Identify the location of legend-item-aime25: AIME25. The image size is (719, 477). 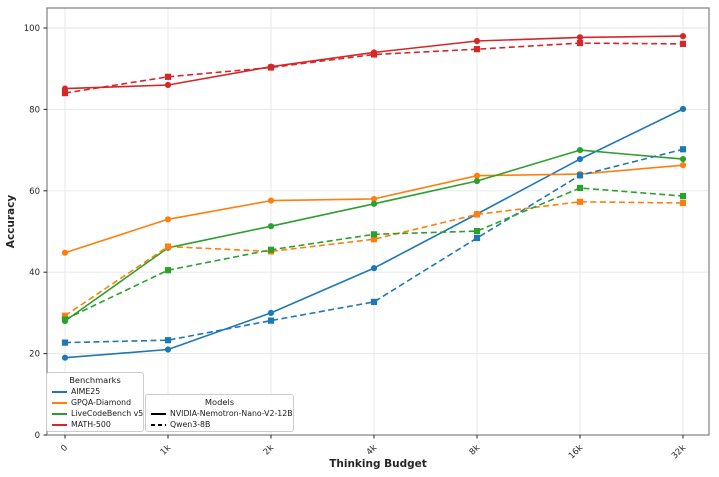
(95, 391).